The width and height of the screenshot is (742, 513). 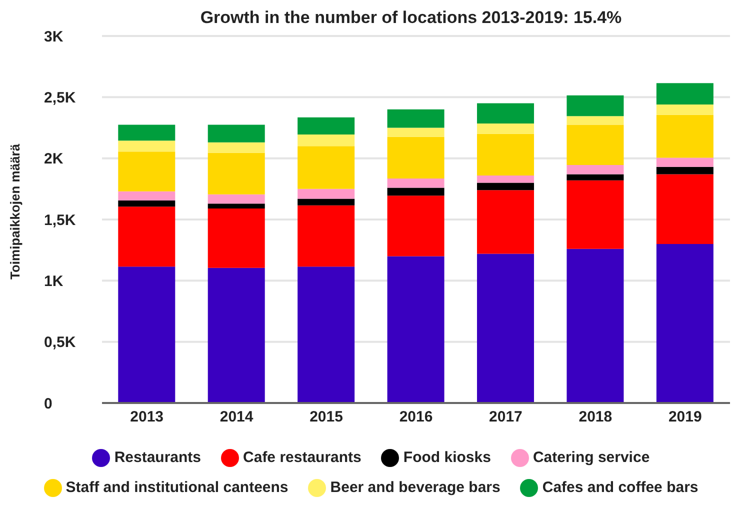 I want to click on y-tick-label: 2K, so click(x=54, y=159).